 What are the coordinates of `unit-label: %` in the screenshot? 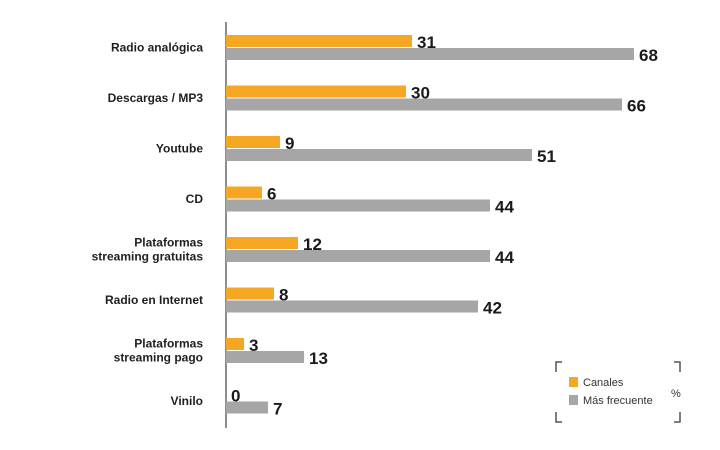 It's located at (676, 394).